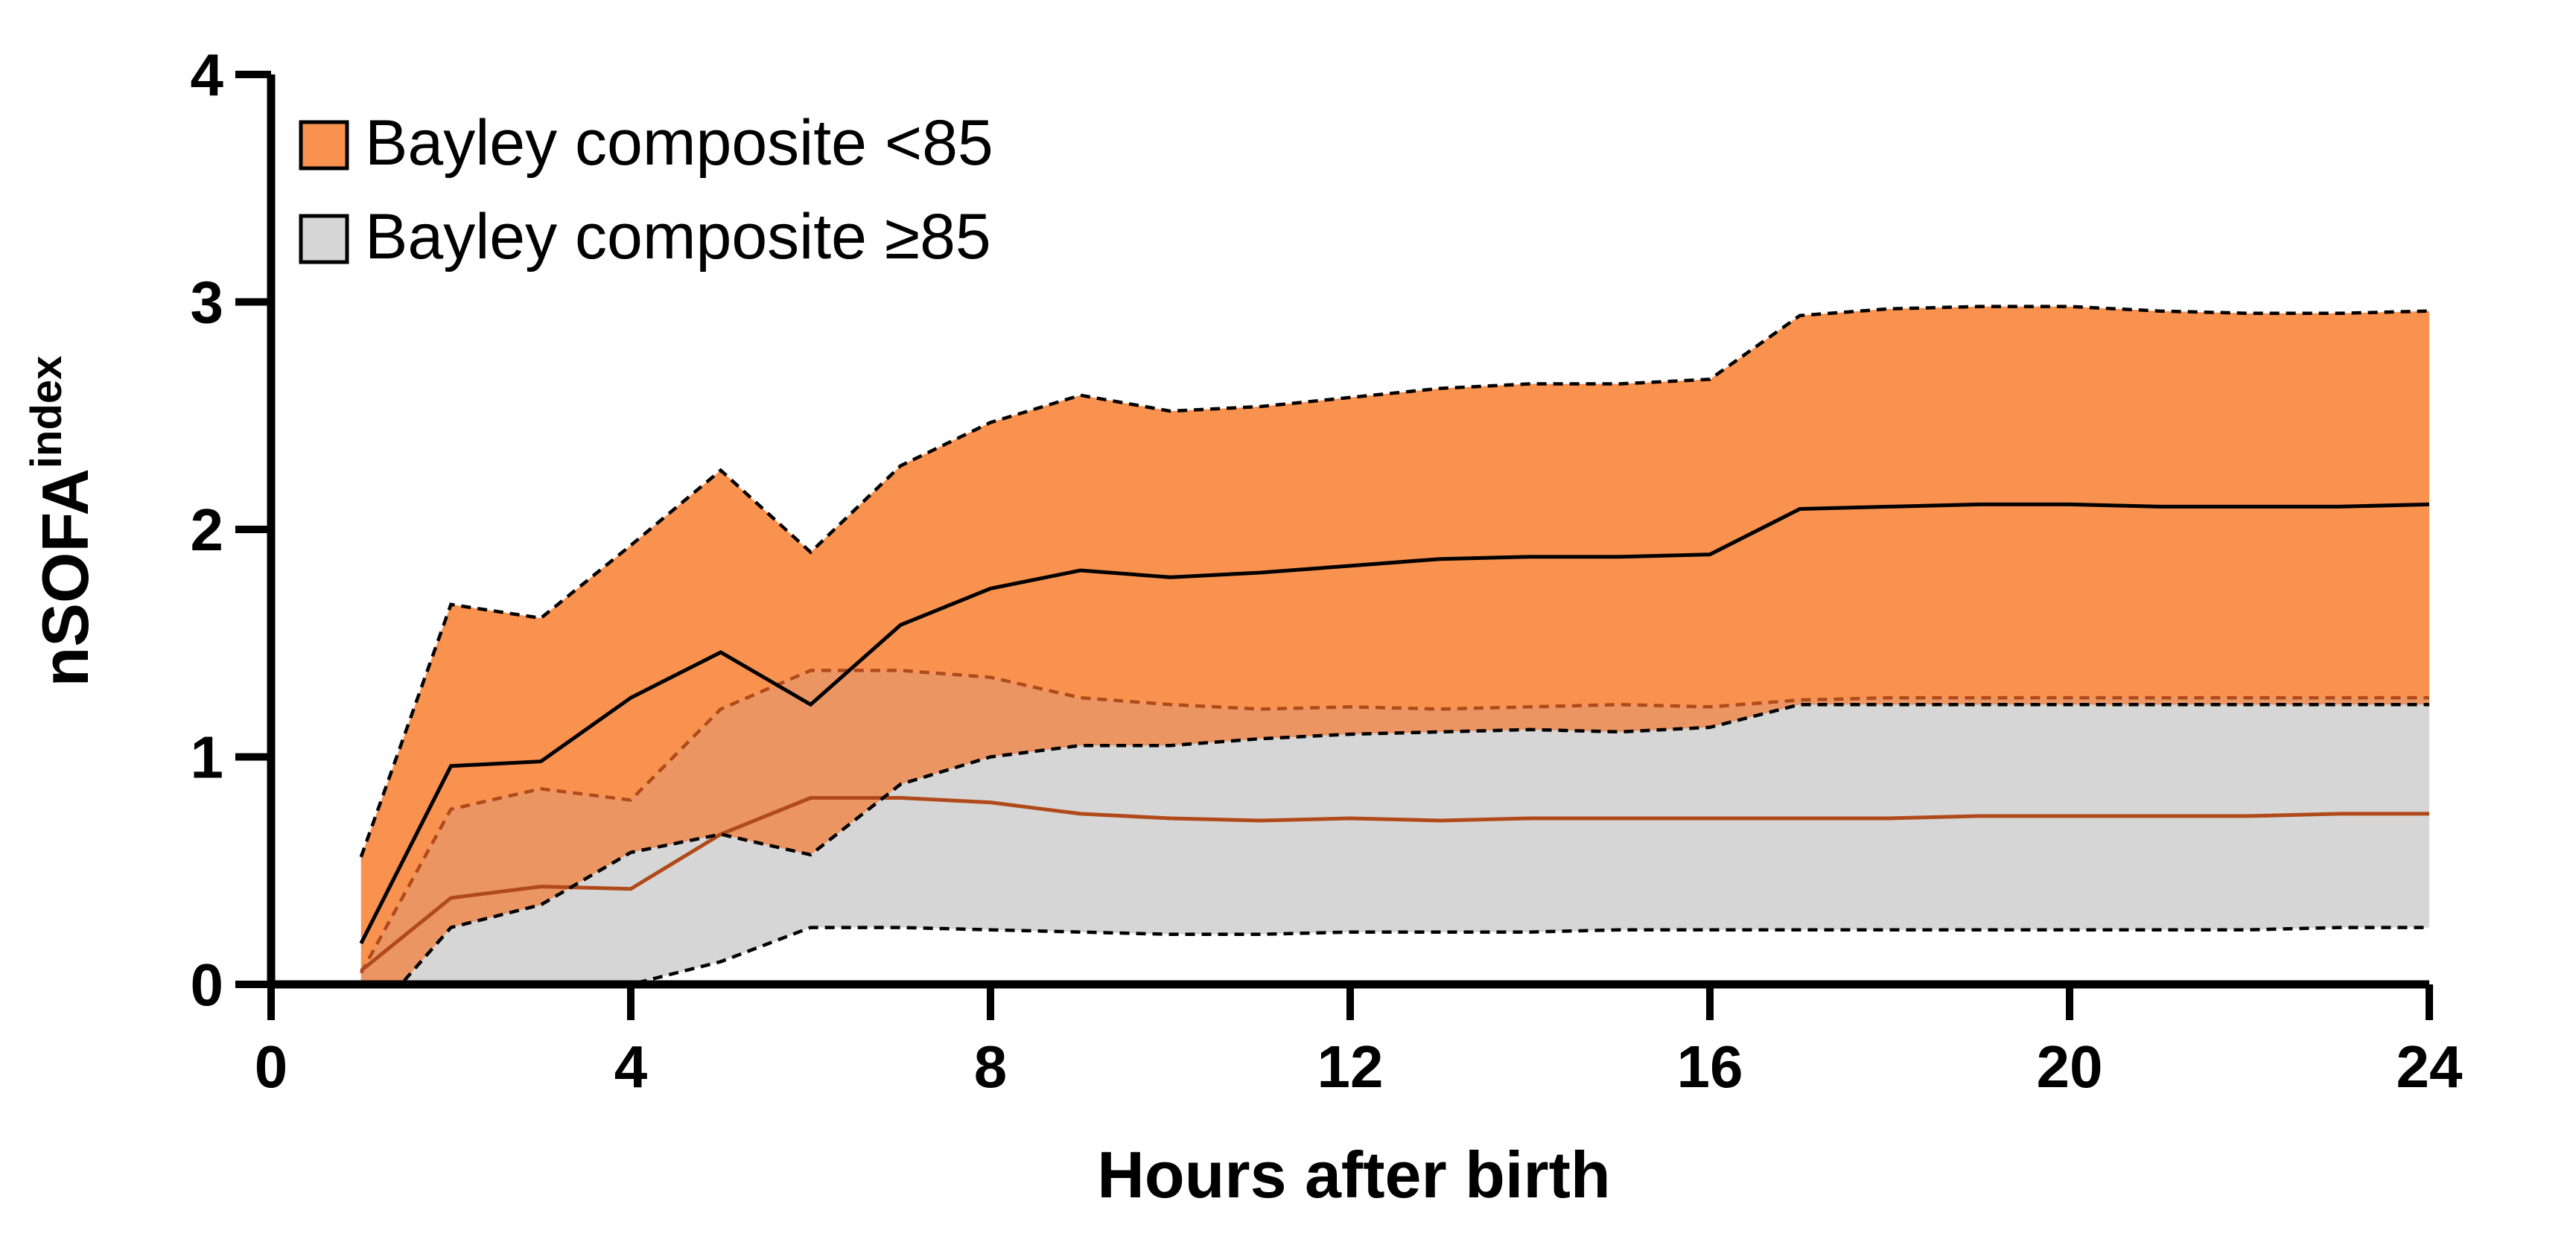 The image size is (2576, 1245). I want to click on y-tick-label: 0, so click(207, 985).